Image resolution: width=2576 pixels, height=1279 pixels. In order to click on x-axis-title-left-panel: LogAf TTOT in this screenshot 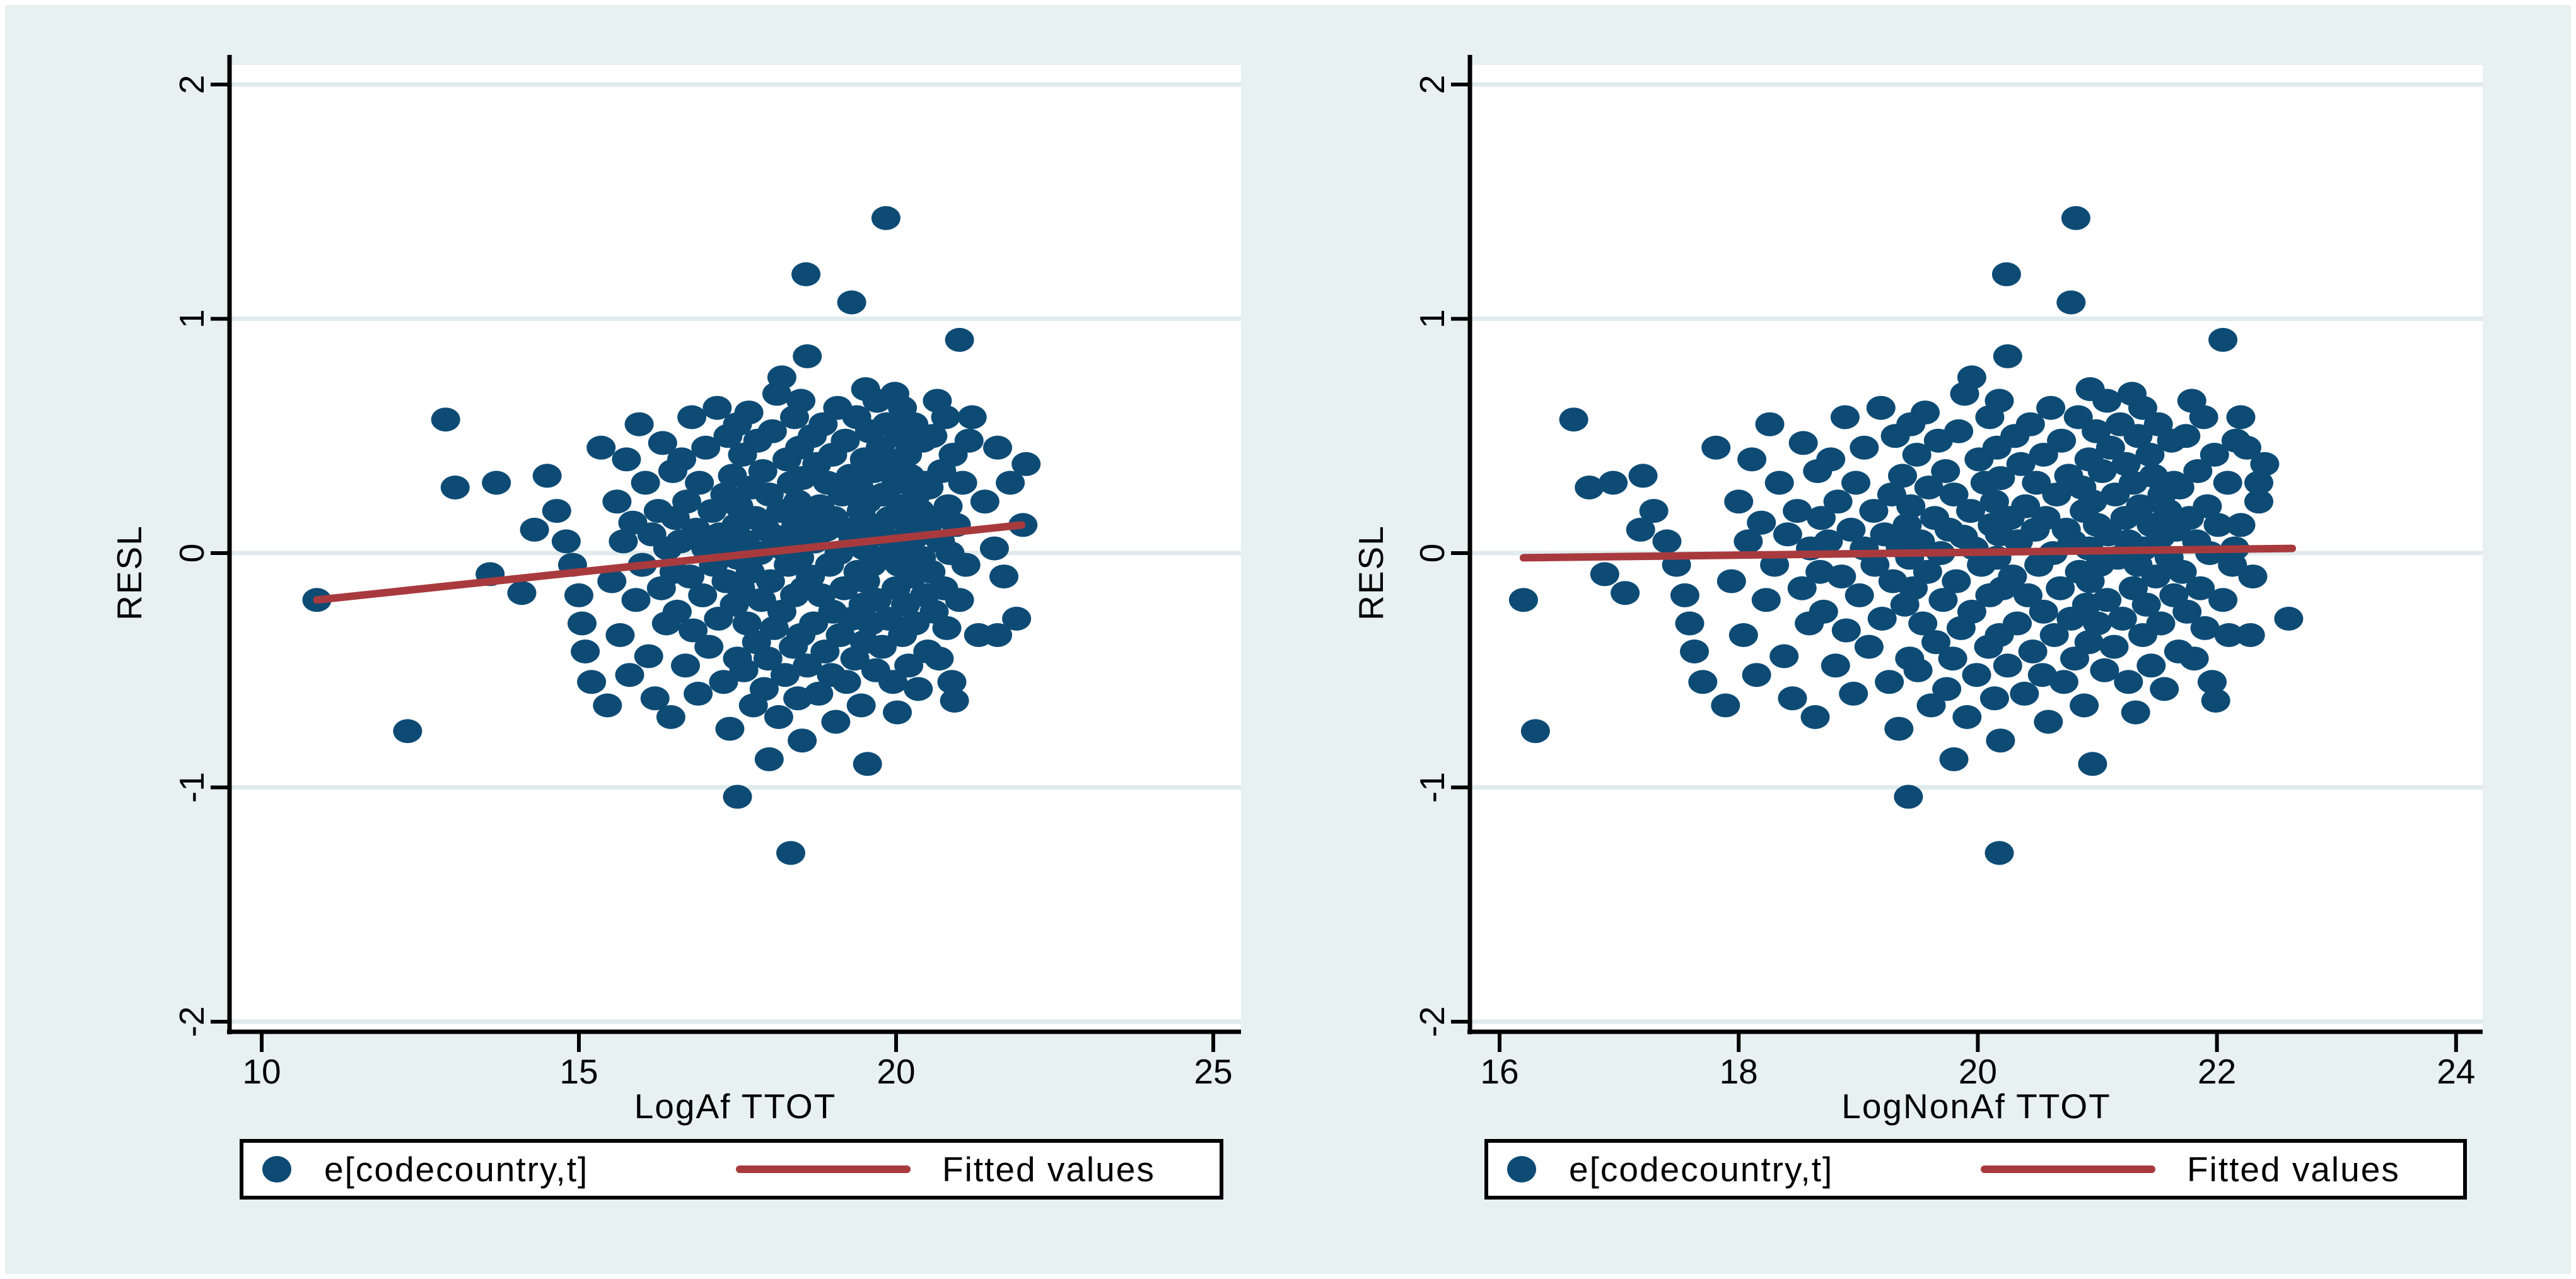, I will do `click(735, 1106)`.